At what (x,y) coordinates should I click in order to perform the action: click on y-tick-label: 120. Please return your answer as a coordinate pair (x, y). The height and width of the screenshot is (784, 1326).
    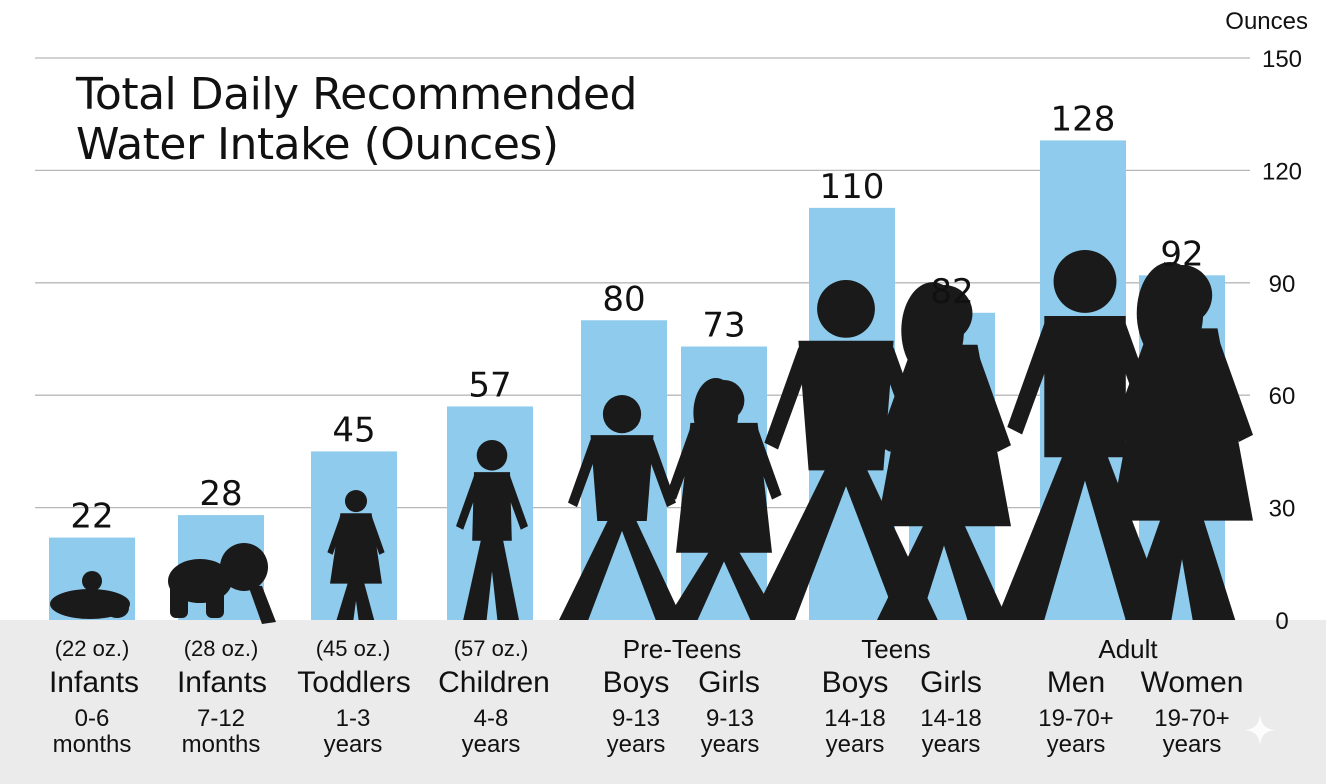
    Looking at the image, I should click on (1282, 171).